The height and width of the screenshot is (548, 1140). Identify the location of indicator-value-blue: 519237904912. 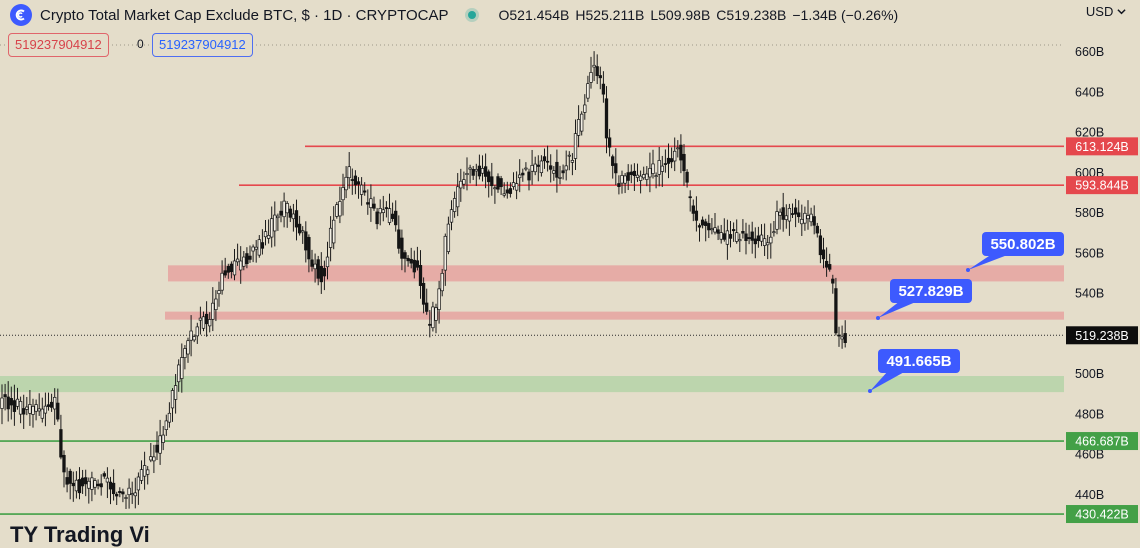
(202, 45).